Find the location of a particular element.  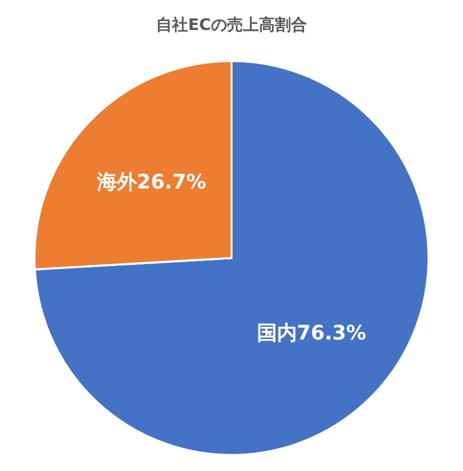

chart-title: 自社ECの売上高割合 is located at coordinates (231, 24).